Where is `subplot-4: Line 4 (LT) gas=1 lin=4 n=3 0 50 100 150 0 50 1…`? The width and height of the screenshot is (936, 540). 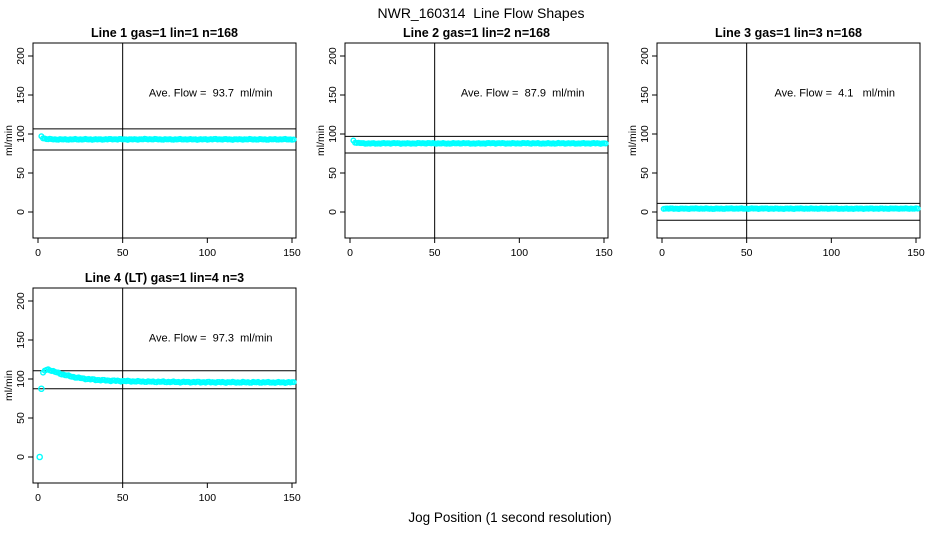 subplot-4: Line 4 (LT) gas=1 lin=4 n=3 0 50 100 150 0 50 1… is located at coordinates (152, 387).